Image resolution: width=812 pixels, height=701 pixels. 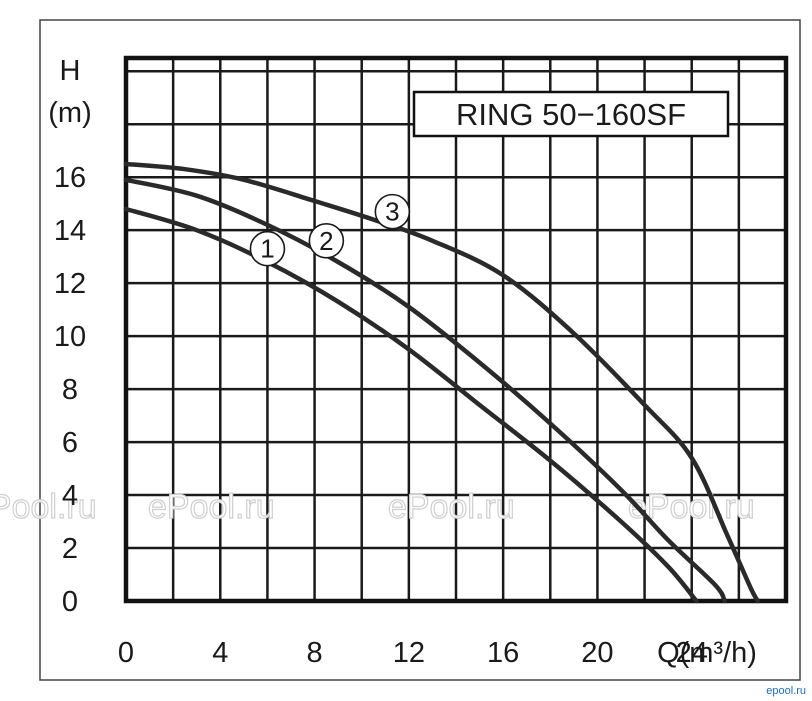 I want to click on x-tick-labels: 0 4 8 12 16 20 24, so click(x=413, y=653).